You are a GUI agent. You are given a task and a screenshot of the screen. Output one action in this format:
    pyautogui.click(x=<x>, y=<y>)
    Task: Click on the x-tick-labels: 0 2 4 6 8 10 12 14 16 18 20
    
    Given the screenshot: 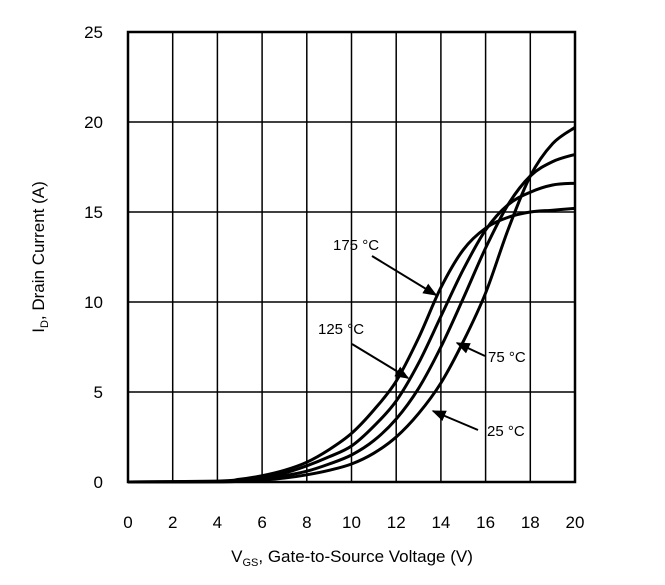 What is the action you would take?
    pyautogui.click(x=353, y=522)
    